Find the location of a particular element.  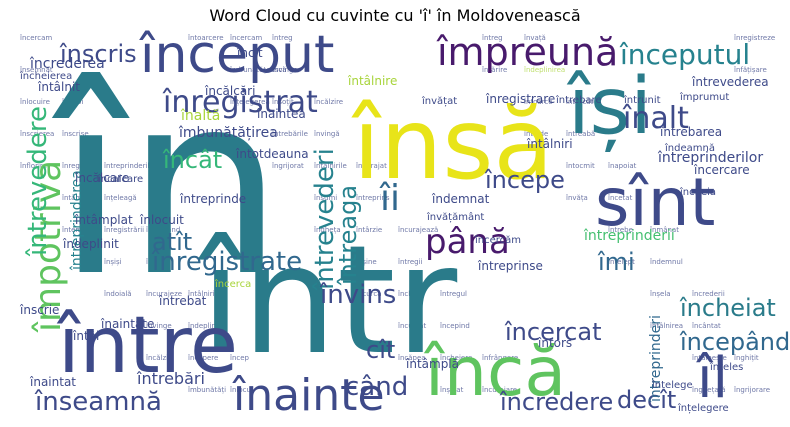

word-115: încetat is located at coordinates (620, 198).